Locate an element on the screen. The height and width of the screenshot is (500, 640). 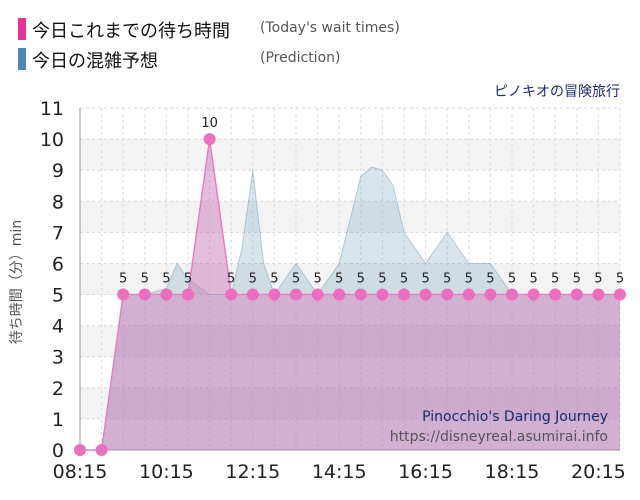
legend-label-prediction: 今日の混雑予想 is located at coordinates (95, 61).